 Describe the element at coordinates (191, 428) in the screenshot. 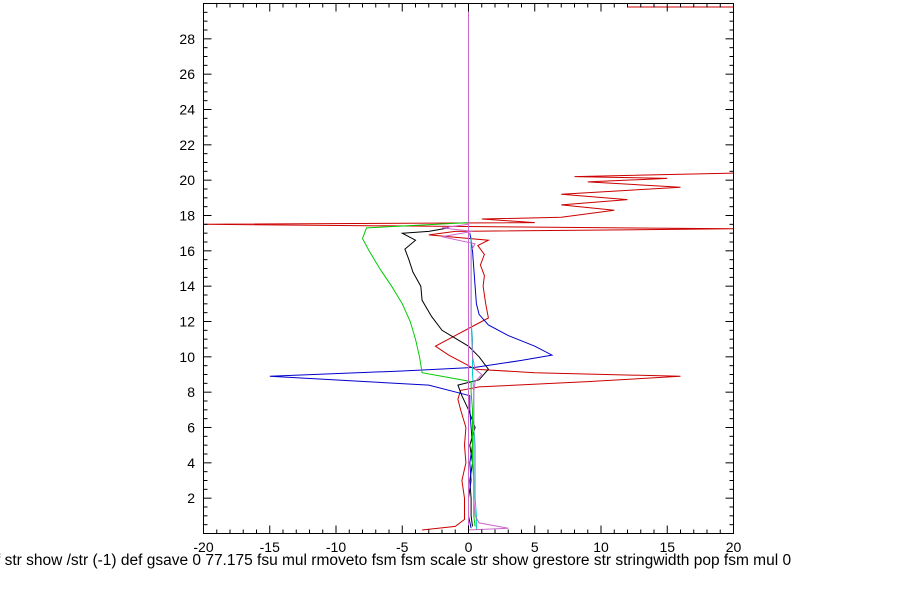

I see `y-tick-label: 6` at that location.